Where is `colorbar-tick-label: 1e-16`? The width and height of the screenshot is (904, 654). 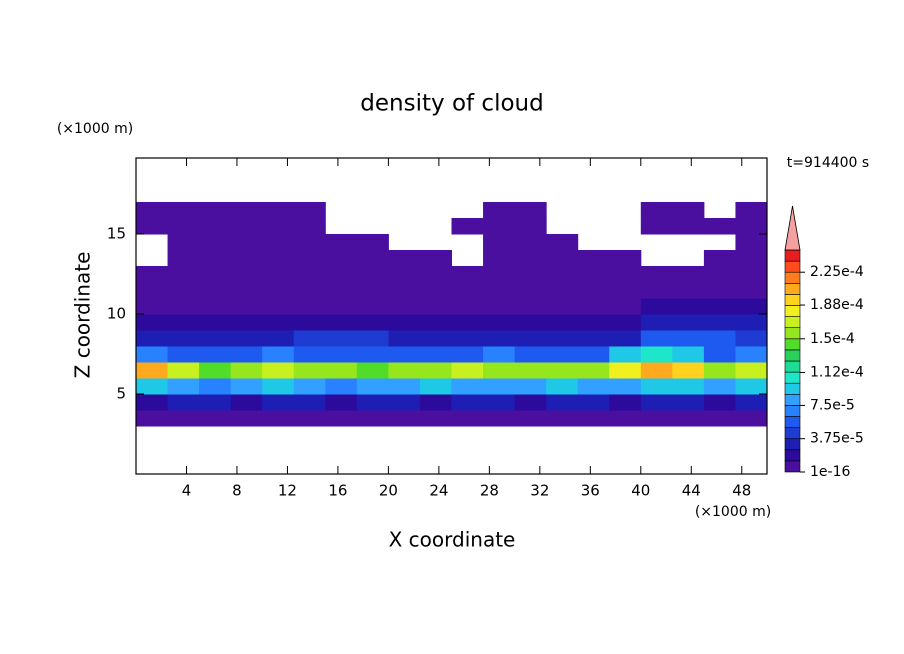 colorbar-tick-label: 1e-16 is located at coordinates (830, 472).